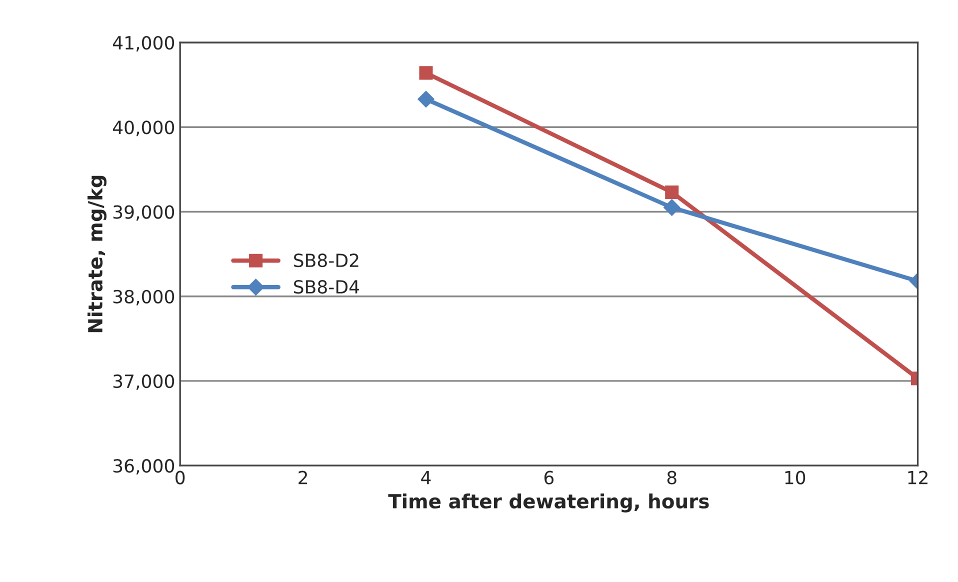  I want to click on x-tick-label: 8, so click(671, 477).